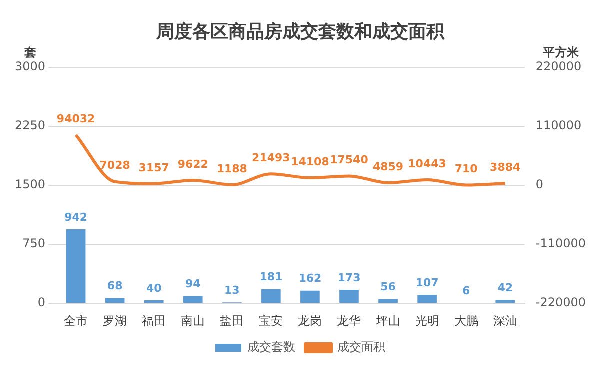  What do you see at coordinates (559, 67) in the screenshot?
I see `y2-tick-label: 220000` at bounding box center [559, 67].